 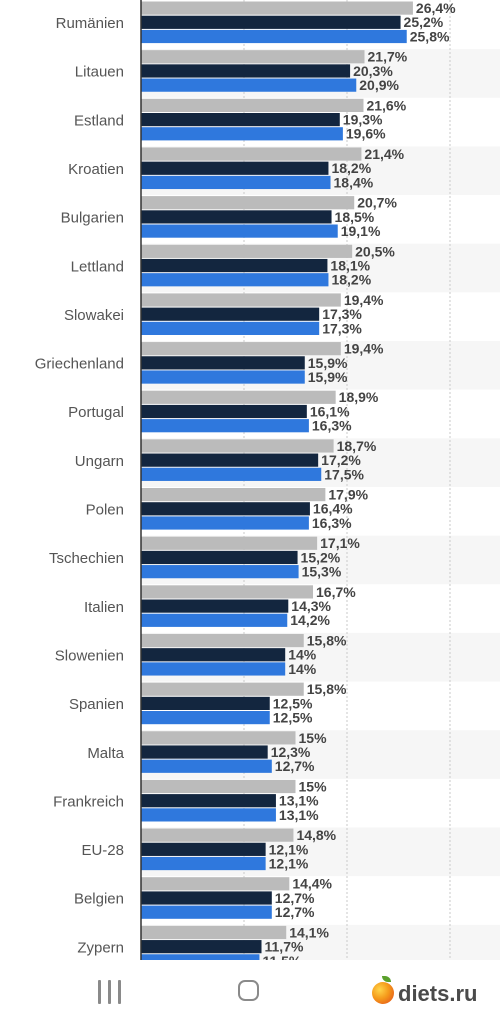 What do you see at coordinates (316, 835) in the screenshot?
I see `data-label: 14,8%` at bounding box center [316, 835].